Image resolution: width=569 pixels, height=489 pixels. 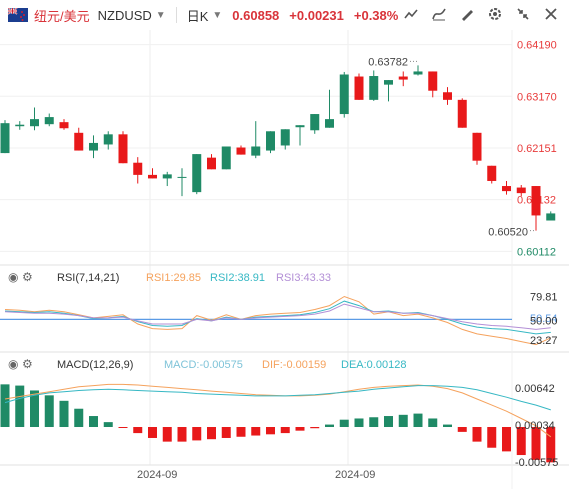 I want to click on symbol-select: NZDUSD, so click(x=124, y=15).